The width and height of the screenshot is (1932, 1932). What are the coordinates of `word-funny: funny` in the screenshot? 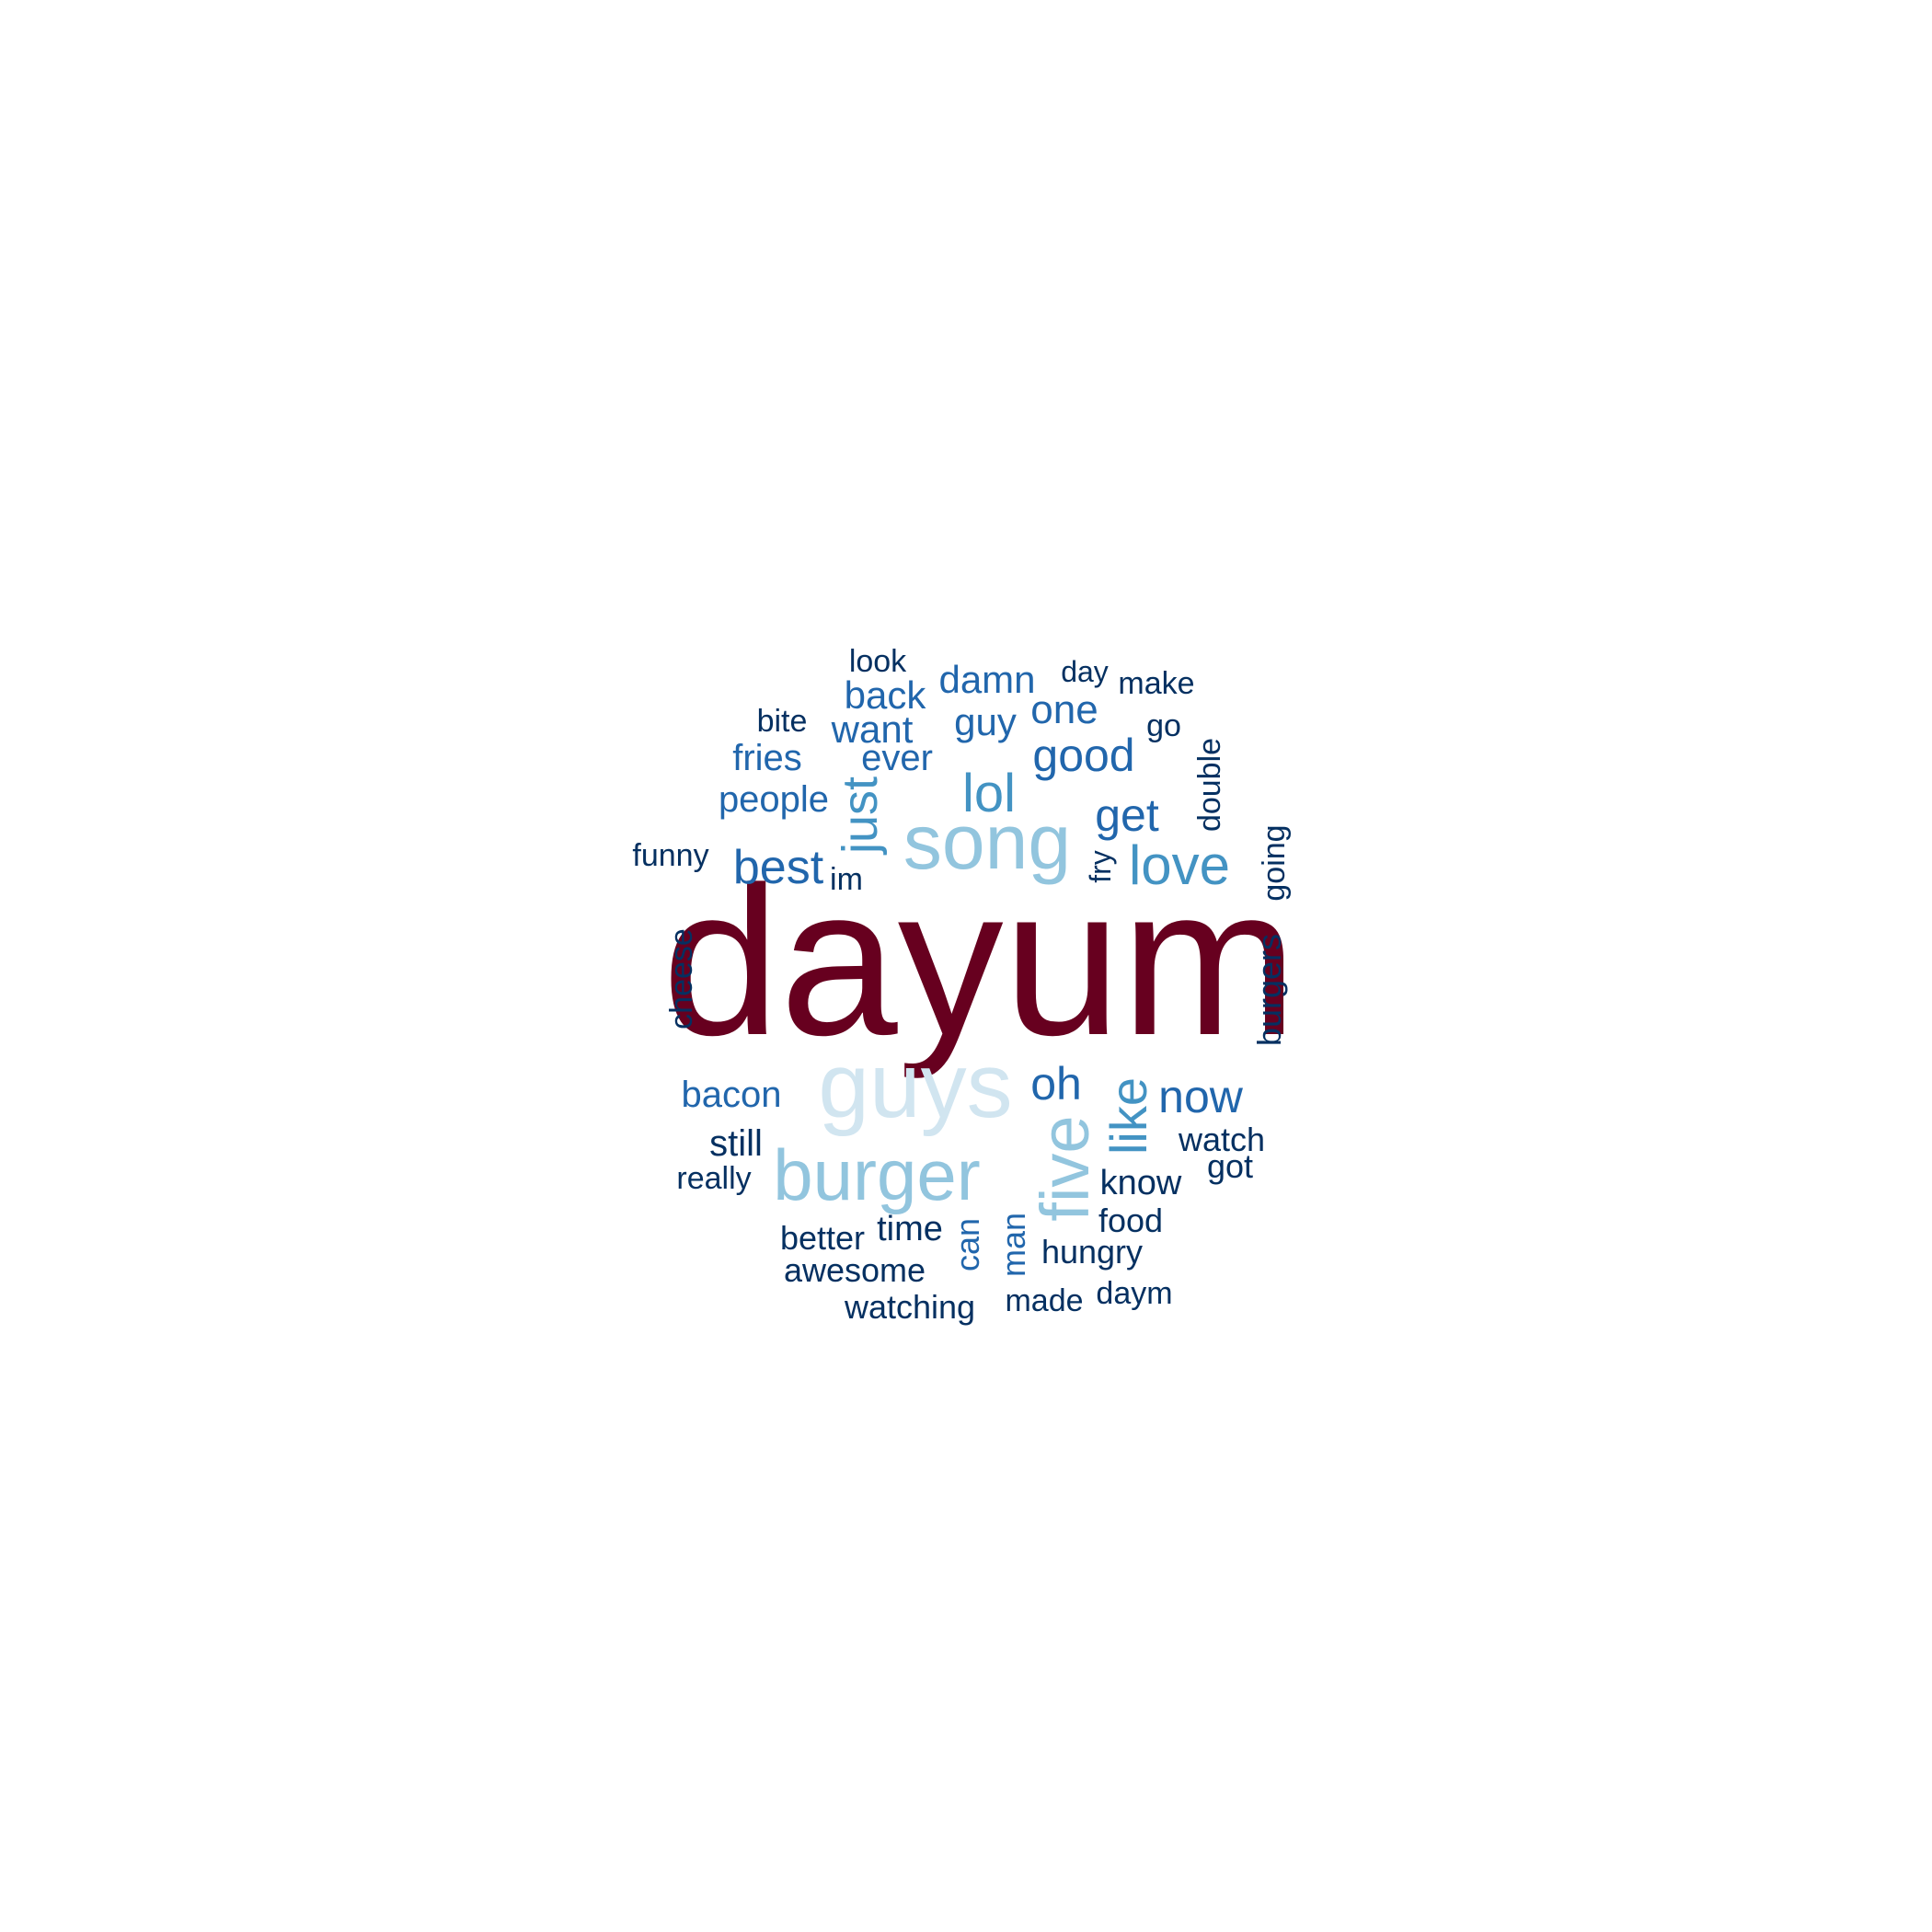 It's located at (670, 855).